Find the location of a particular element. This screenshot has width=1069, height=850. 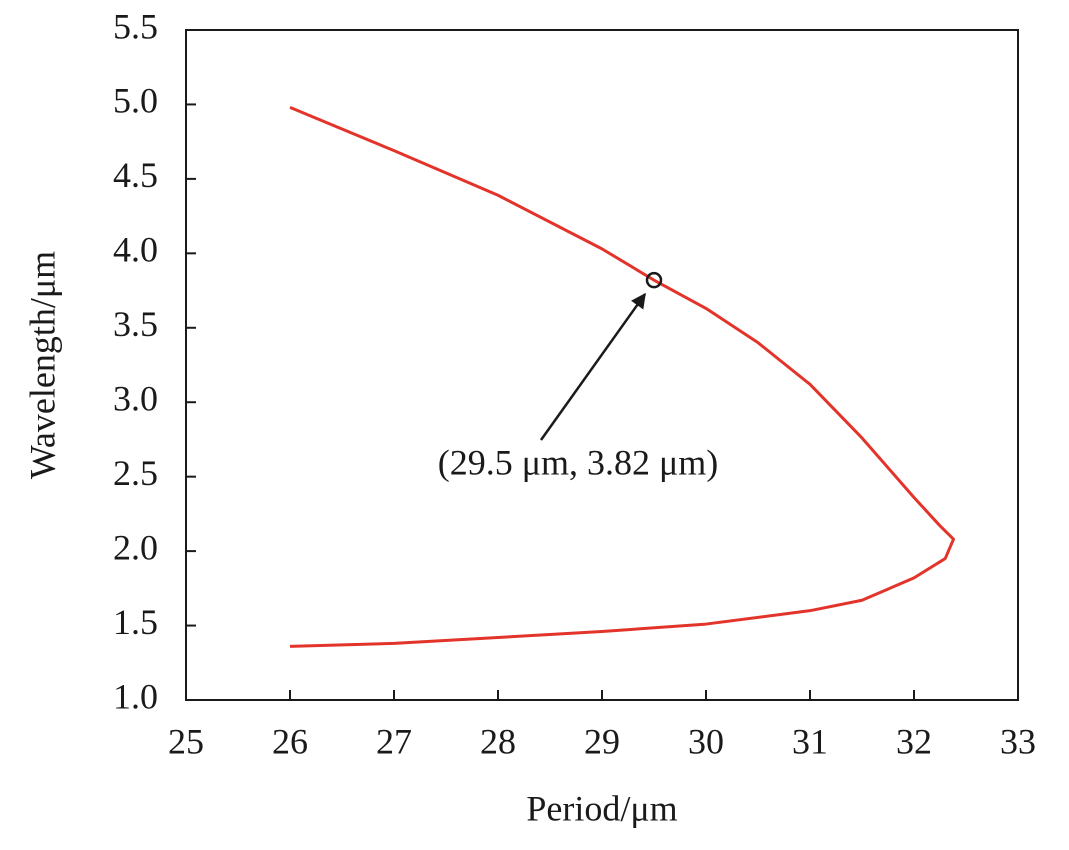

x-tick-label: 30 is located at coordinates (706, 741).